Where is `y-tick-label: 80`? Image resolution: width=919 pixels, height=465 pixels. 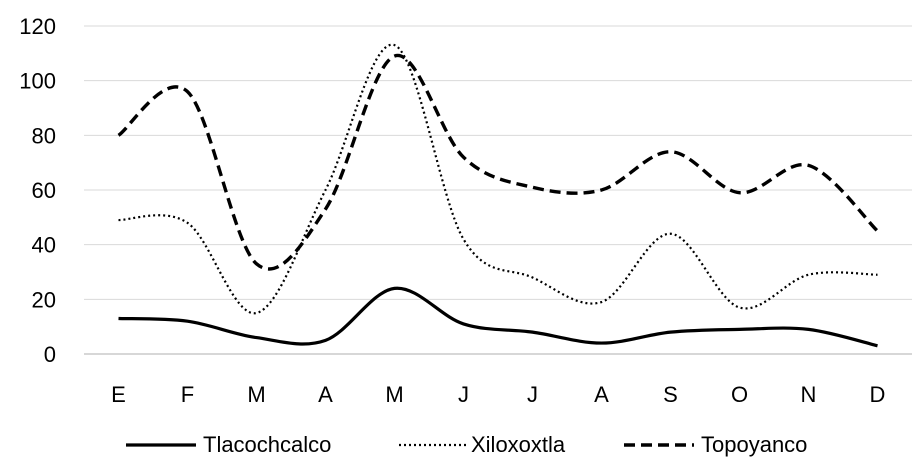
y-tick-label: 80 is located at coordinates (44, 135).